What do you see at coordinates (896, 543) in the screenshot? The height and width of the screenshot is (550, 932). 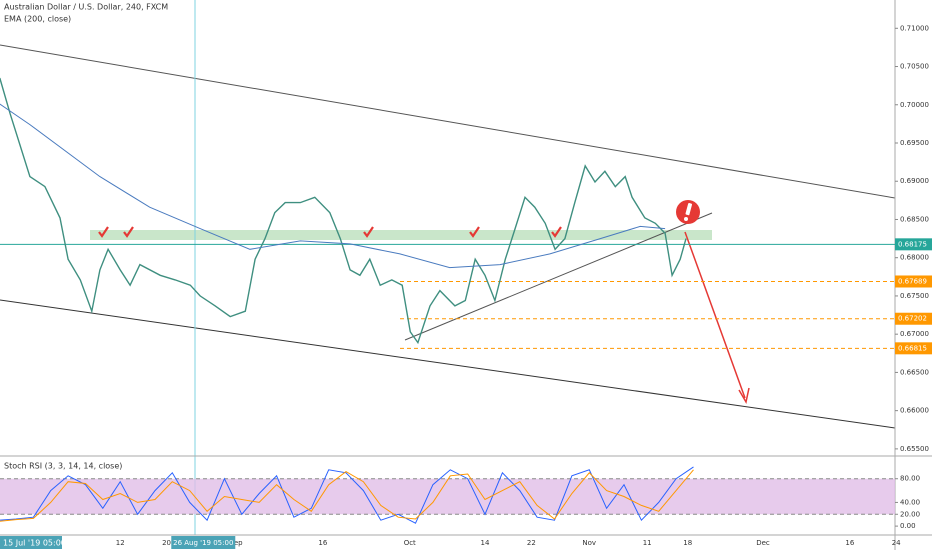 I see `x-tick-label: 24` at bounding box center [896, 543].